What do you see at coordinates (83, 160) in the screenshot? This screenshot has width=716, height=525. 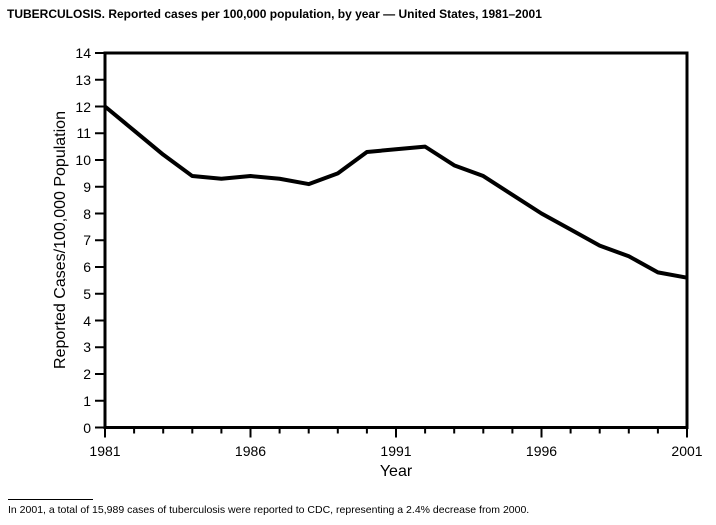 I see `y-tick-label: 10` at bounding box center [83, 160].